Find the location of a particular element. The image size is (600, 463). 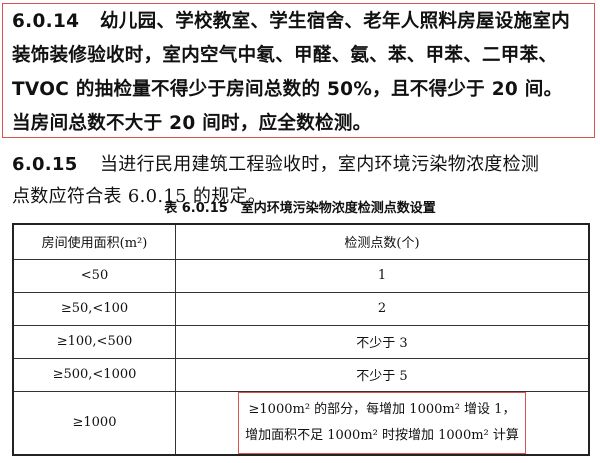

cell-points: 不少于 3 is located at coordinates (382, 341).